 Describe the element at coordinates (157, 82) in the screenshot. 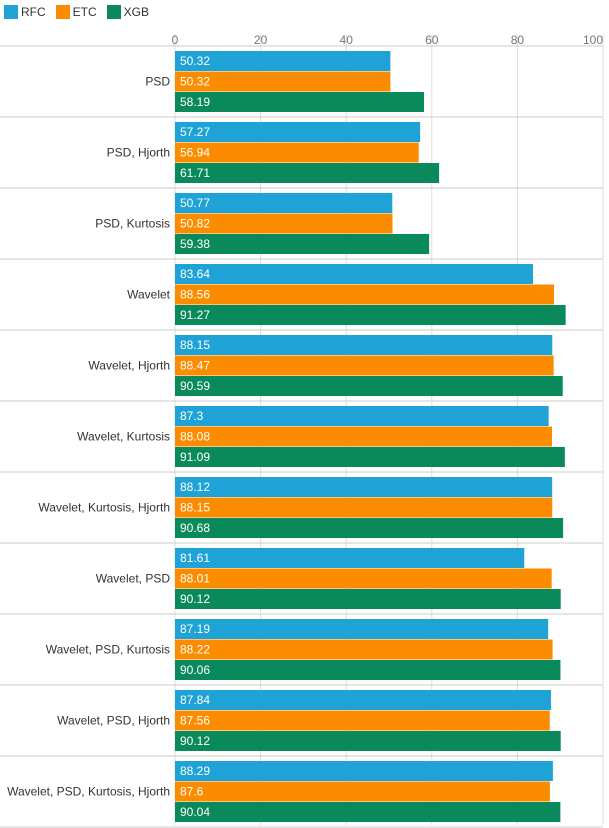

I see `category-label: PSD` at that location.